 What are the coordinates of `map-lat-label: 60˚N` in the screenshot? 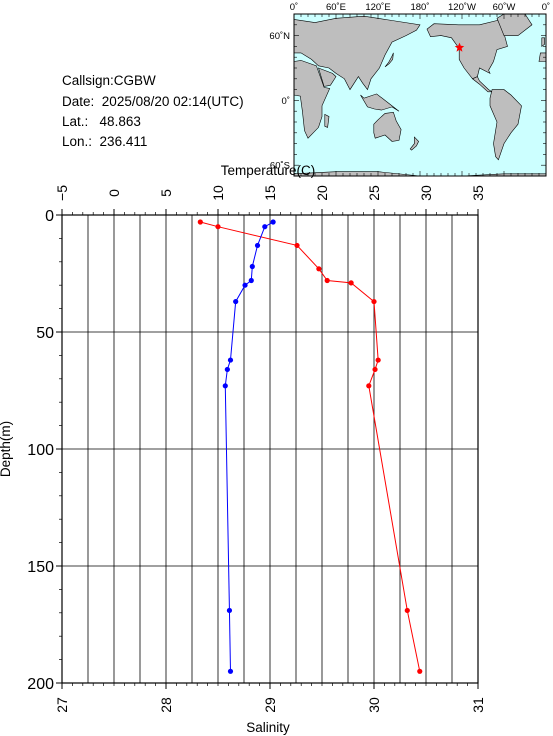 It's located at (279, 36).